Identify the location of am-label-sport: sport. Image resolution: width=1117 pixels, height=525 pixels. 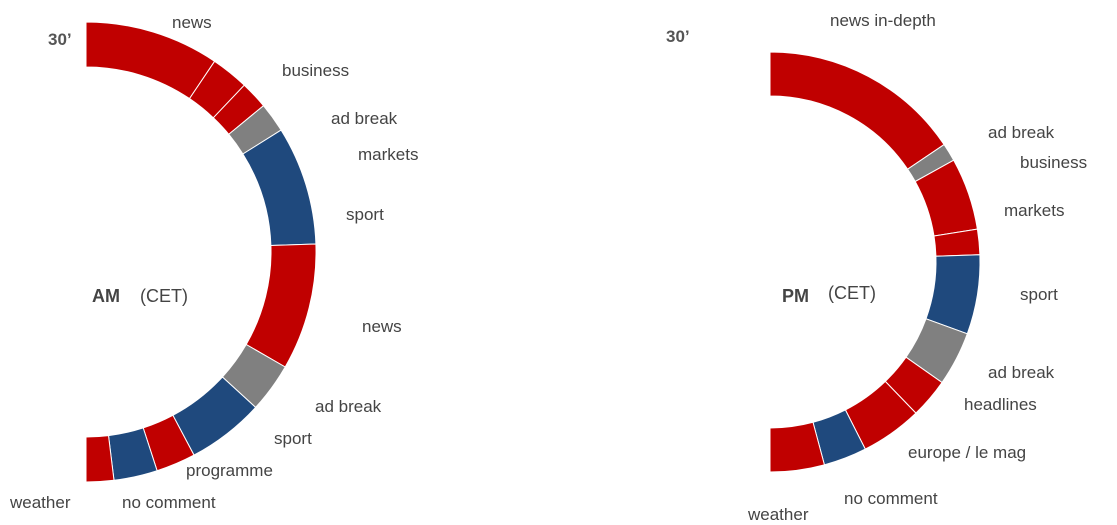
(365, 214).